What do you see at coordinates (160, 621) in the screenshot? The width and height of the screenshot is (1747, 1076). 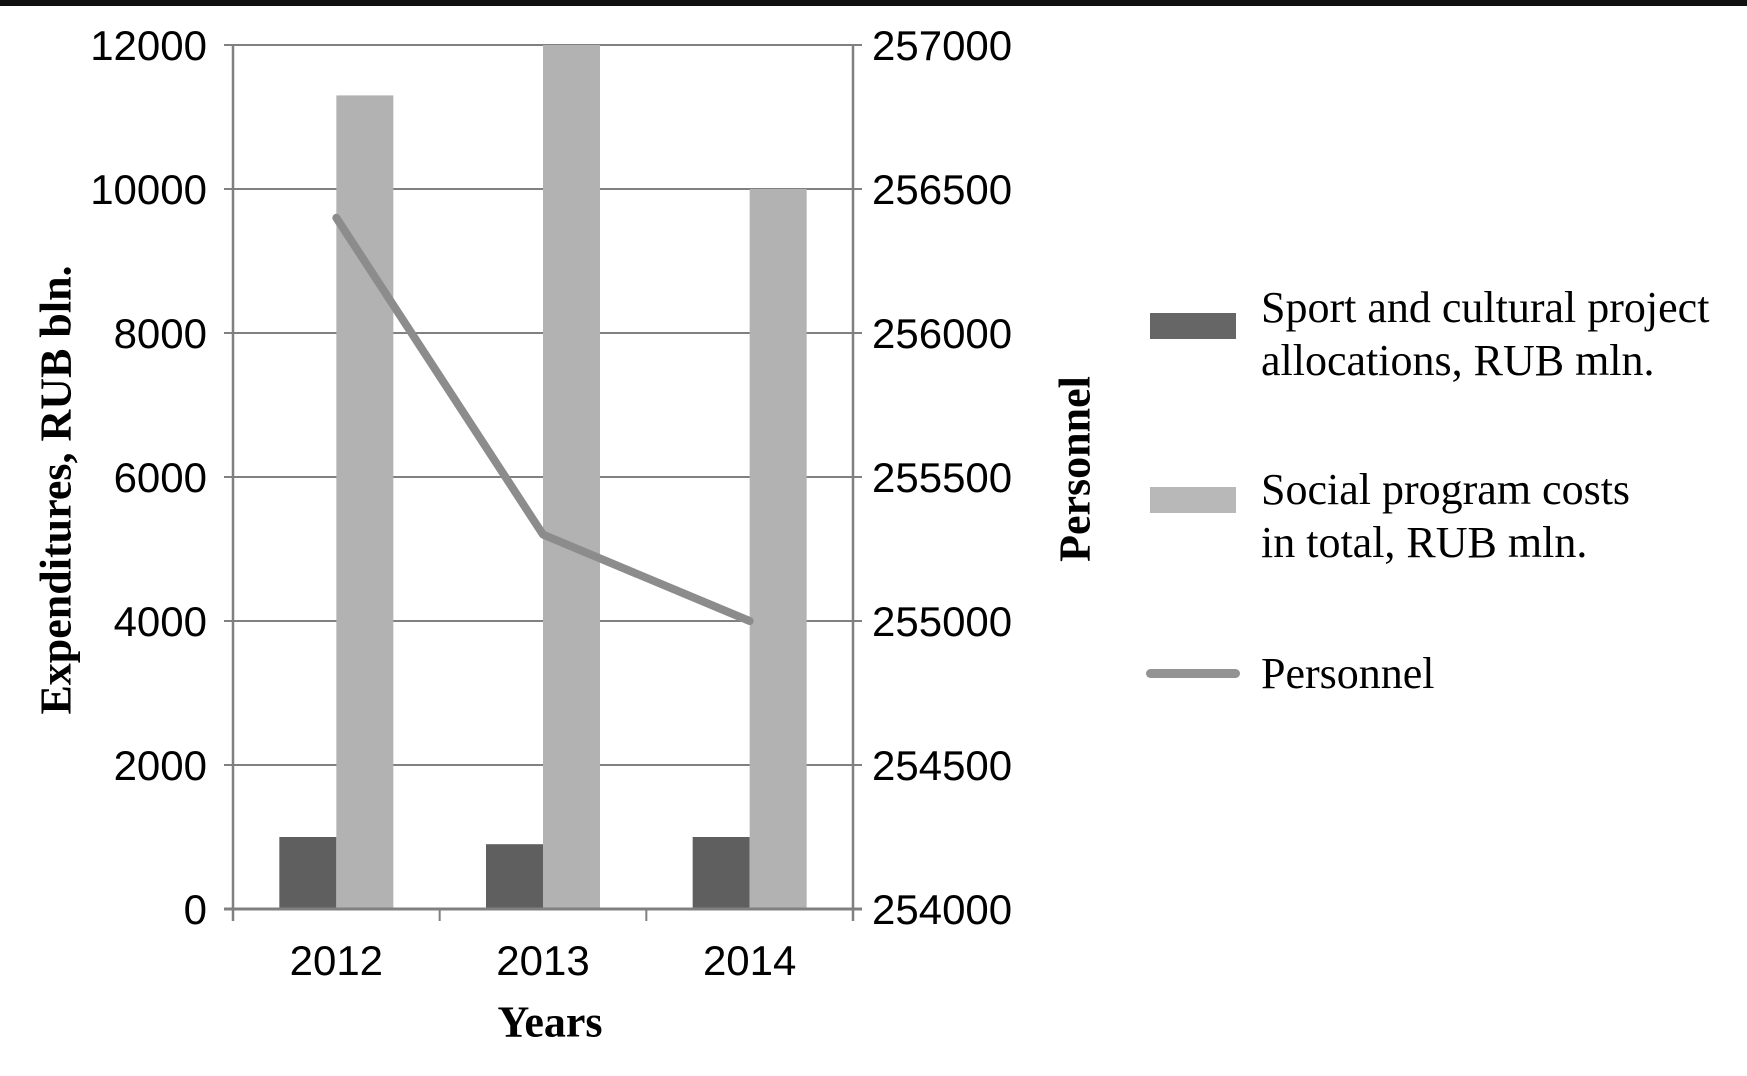 I see `left-axis-tick-label: 4000` at bounding box center [160, 621].